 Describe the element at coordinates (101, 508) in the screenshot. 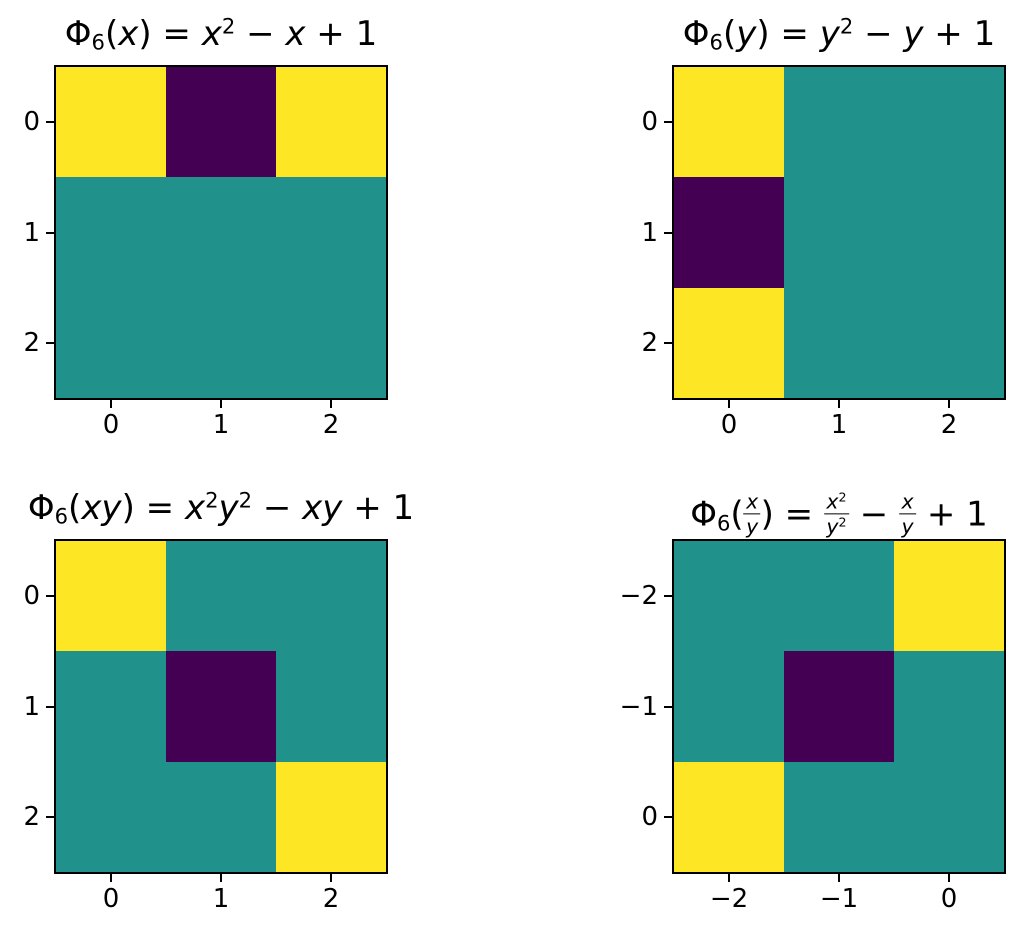

I see `math-segment: xy` at that location.